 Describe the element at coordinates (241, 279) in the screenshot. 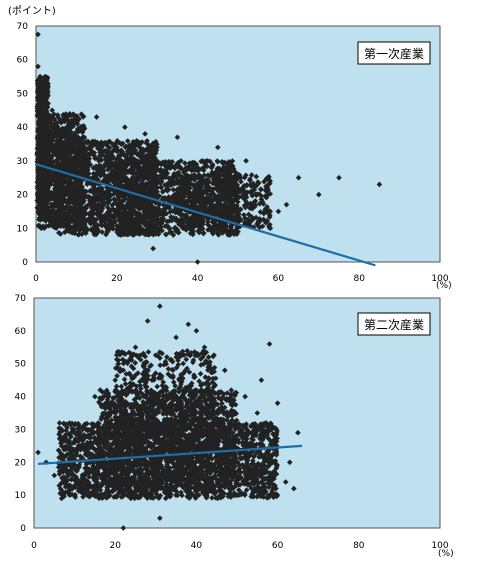

I see `x-axis: 0 20 40 60 80 100` at that location.